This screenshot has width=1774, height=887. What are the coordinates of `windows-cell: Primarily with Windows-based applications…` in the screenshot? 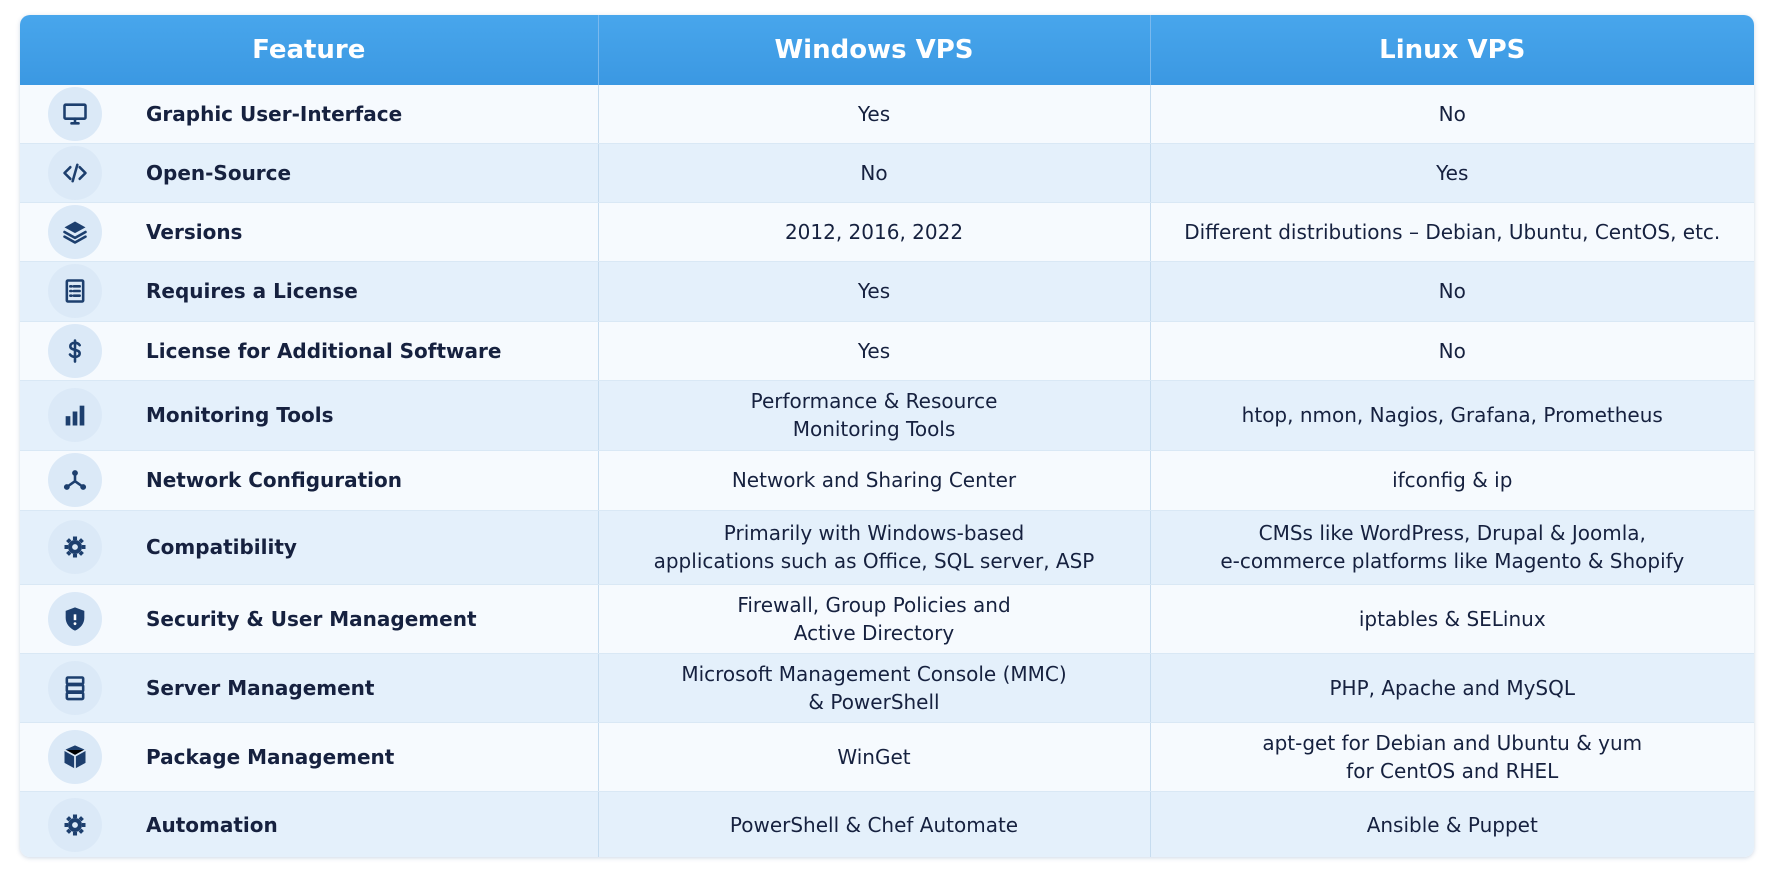 It's located at (874, 547).